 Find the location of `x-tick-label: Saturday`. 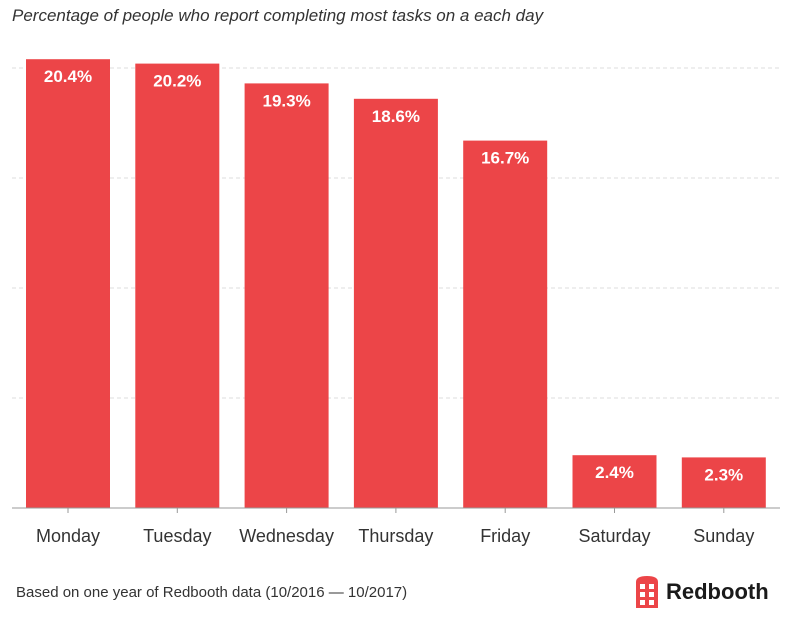

x-tick-label: Saturday is located at coordinates (614, 536).